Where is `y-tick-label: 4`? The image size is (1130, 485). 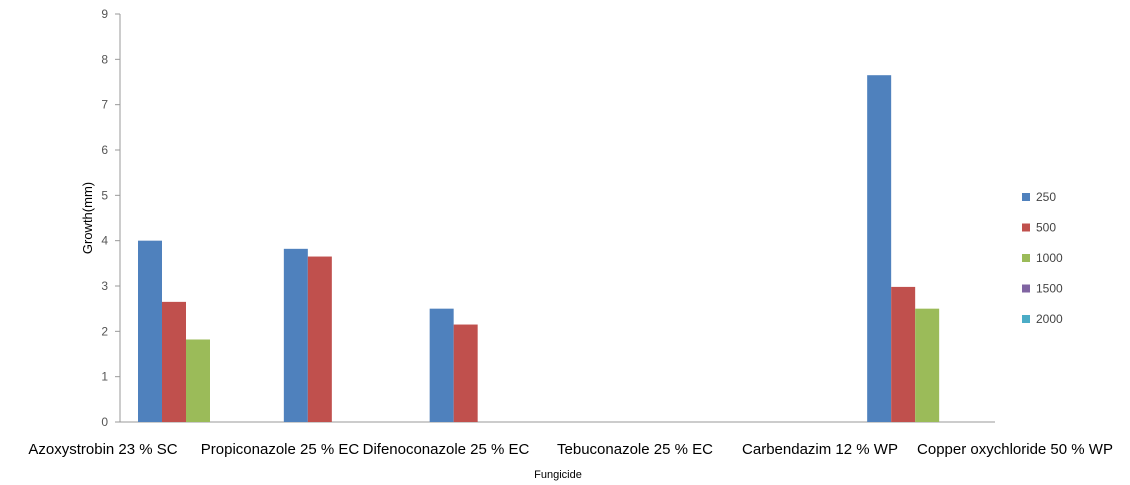
y-tick-label: 4 is located at coordinates (104, 241).